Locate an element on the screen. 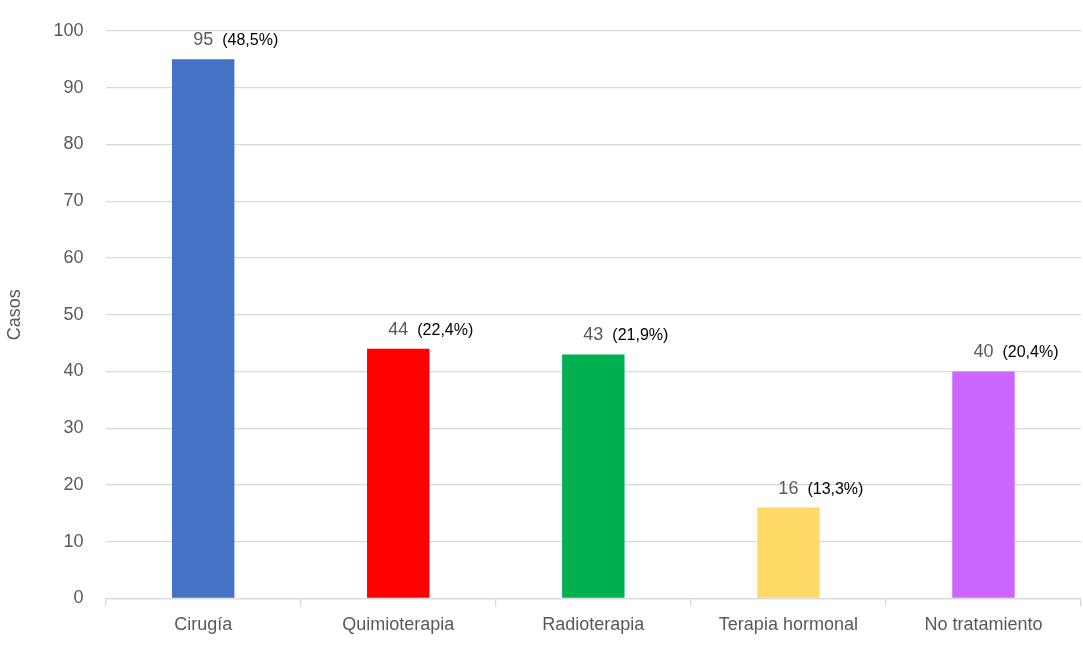 The width and height of the screenshot is (1083, 650). y-tick-label: 100 is located at coordinates (68, 29).